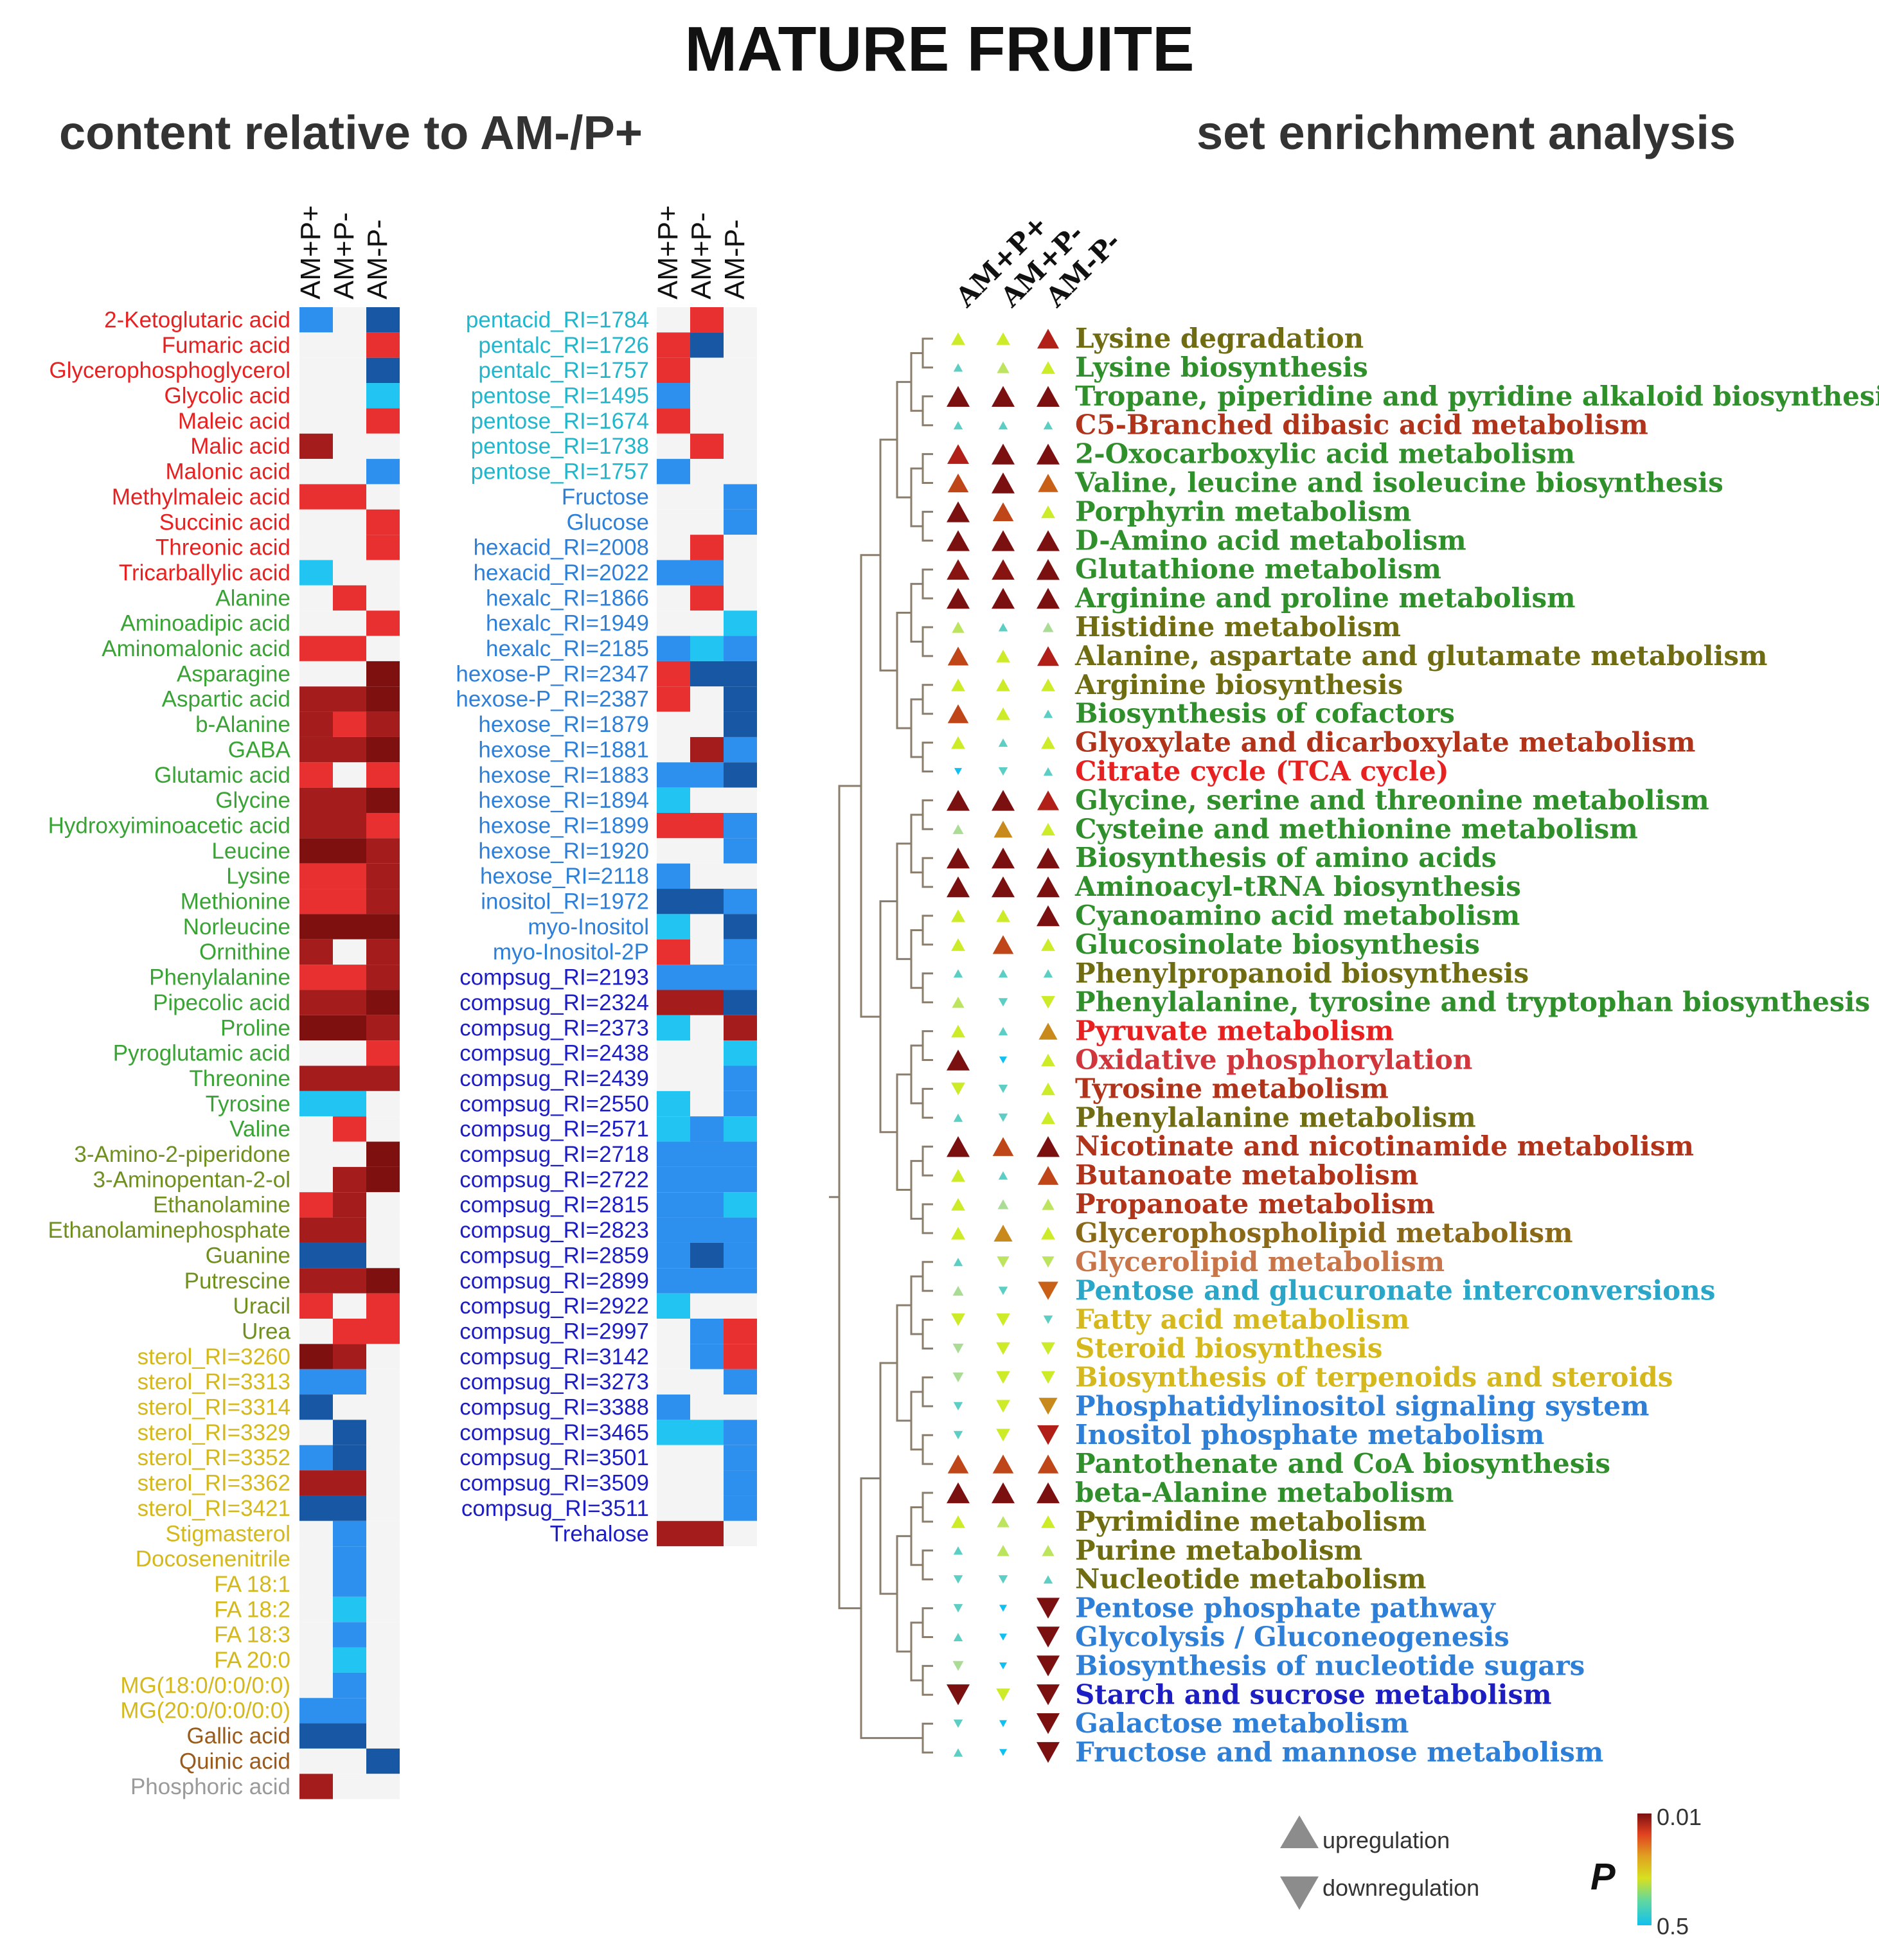  What do you see at coordinates (554, 1356) in the screenshot?
I see `row-label: compsug_RI=3142` at bounding box center [554, 1356].